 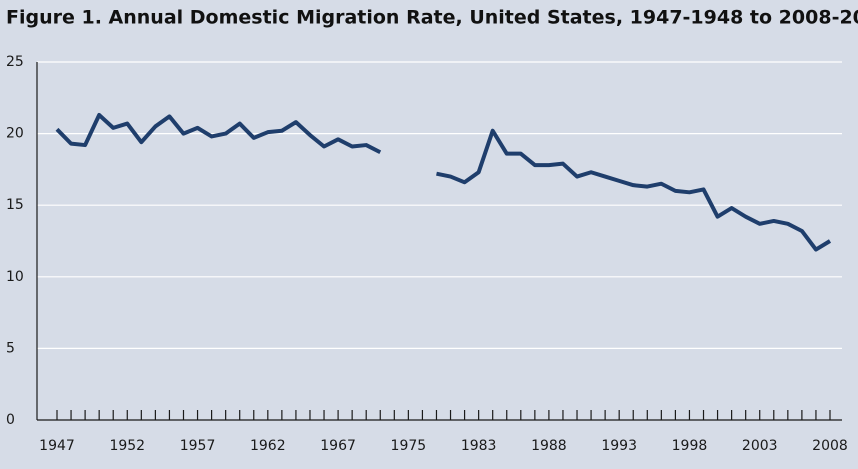 What do you see at coordinates (549, 446) in the screenshot?
I see `x-tick-label: 1988` at bounding box center [549, 446].